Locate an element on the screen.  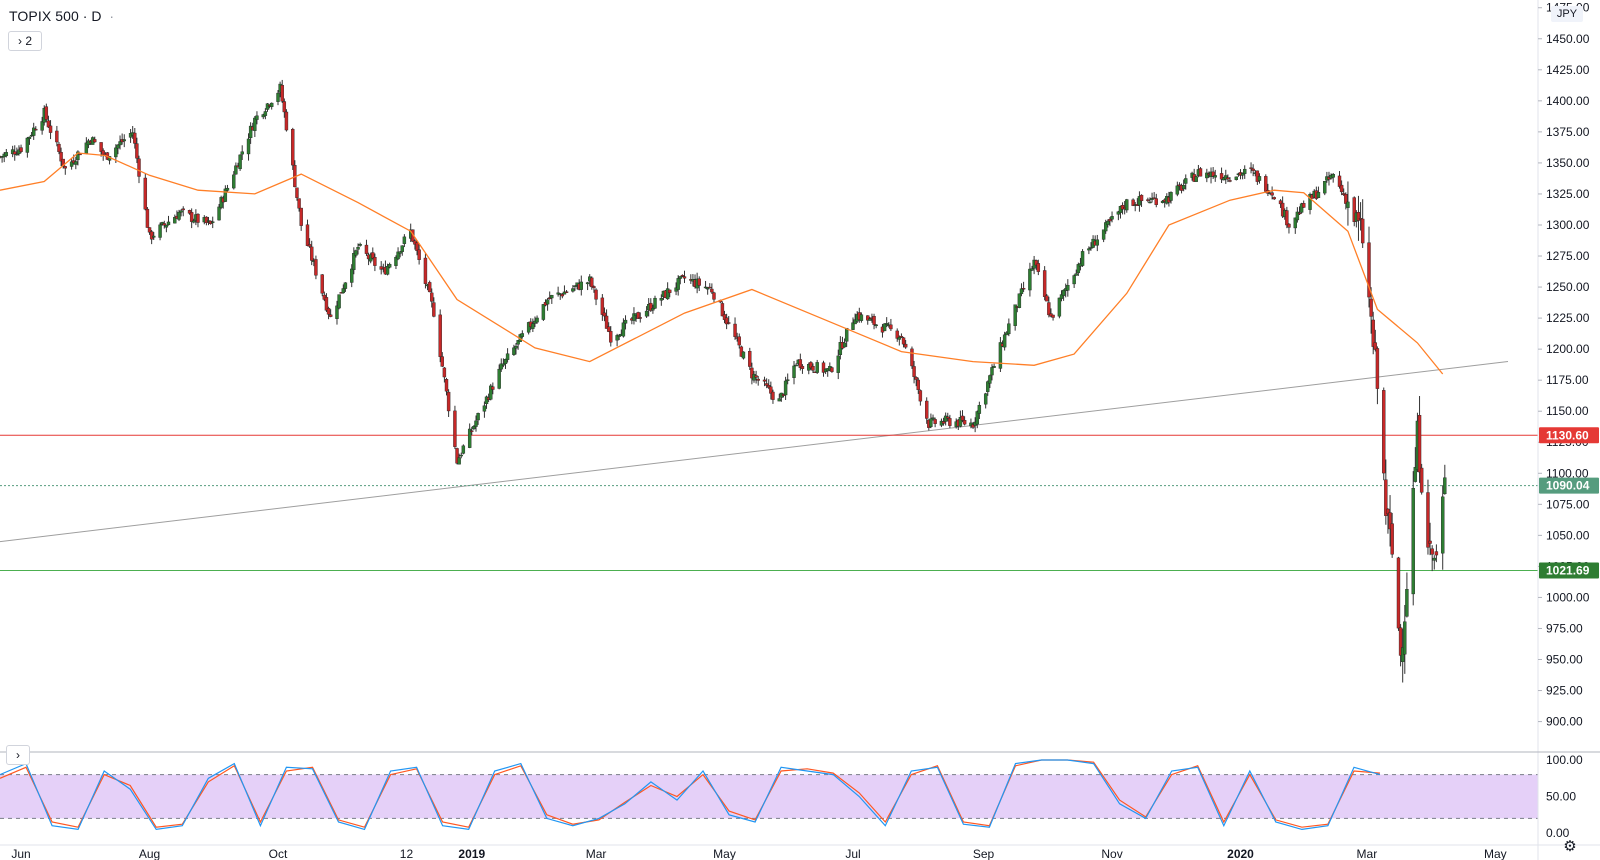
osc-tick-label-1: 50.00 is located at coordinates (1561, 797).